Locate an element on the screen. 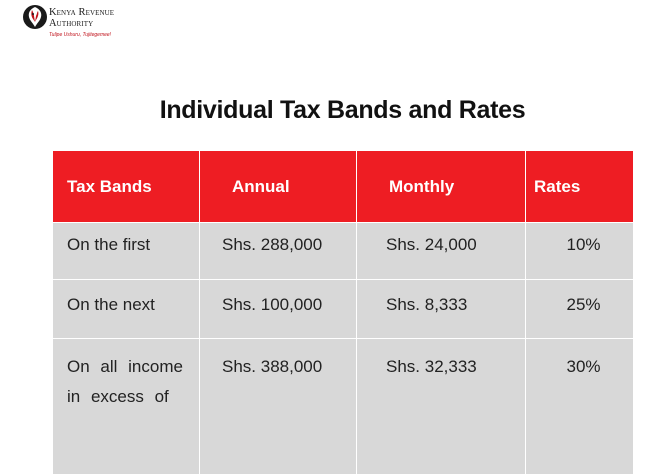 Image resolution: width=670 pixels, height=475 pixels. tagline: Tulipe Ushuru, Tujitegemee! is located at coordinates (80, 35).